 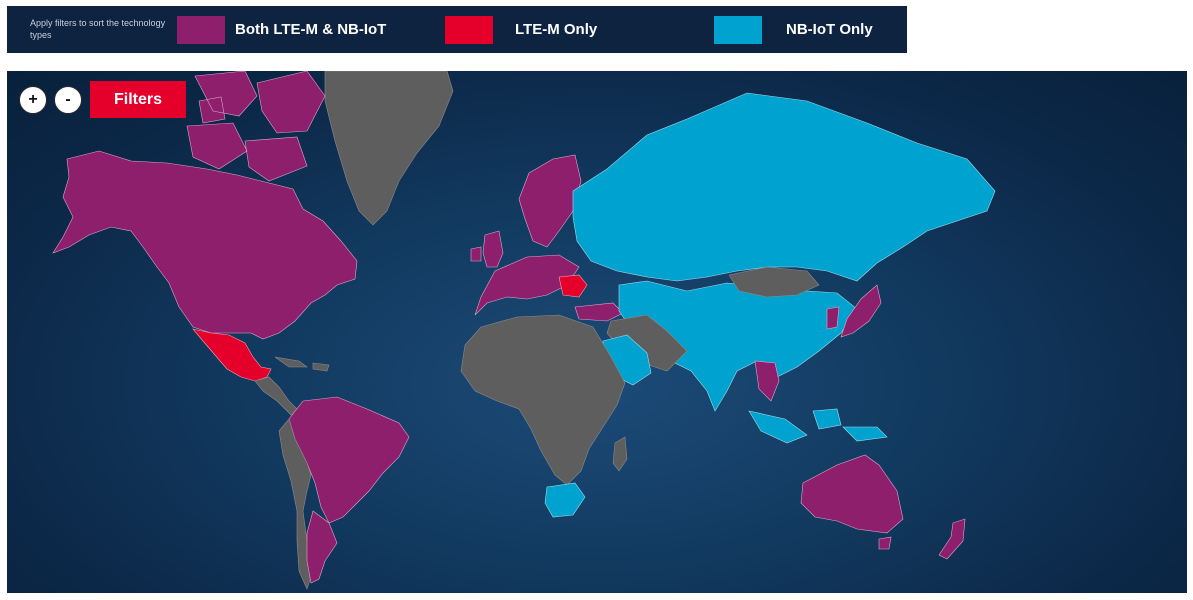 I want to click on legend-item-nb-iot: NB-IoT Only, so click(x=793, y=29).